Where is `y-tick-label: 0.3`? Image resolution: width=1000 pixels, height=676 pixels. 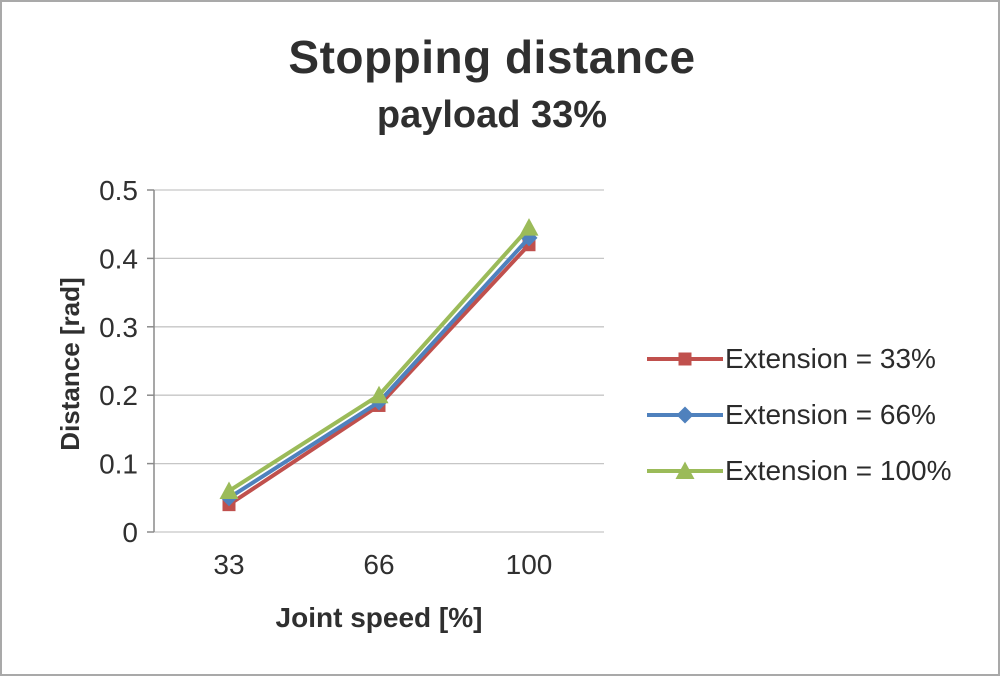
y-tick-label: 0.3 is located at coordinates (118, 327).